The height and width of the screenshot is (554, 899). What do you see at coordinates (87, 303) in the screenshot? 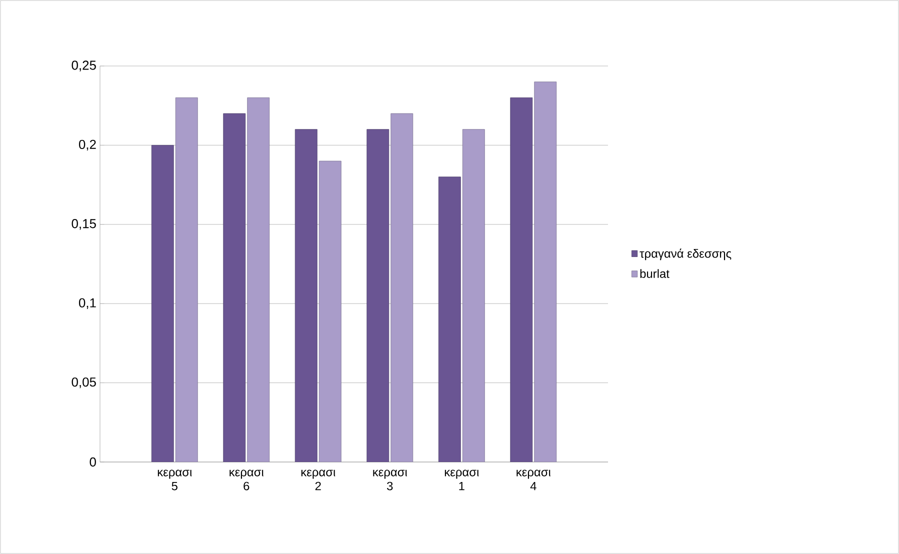
I see `y-tick-label: 0,1` at bounding box center [87, 303].